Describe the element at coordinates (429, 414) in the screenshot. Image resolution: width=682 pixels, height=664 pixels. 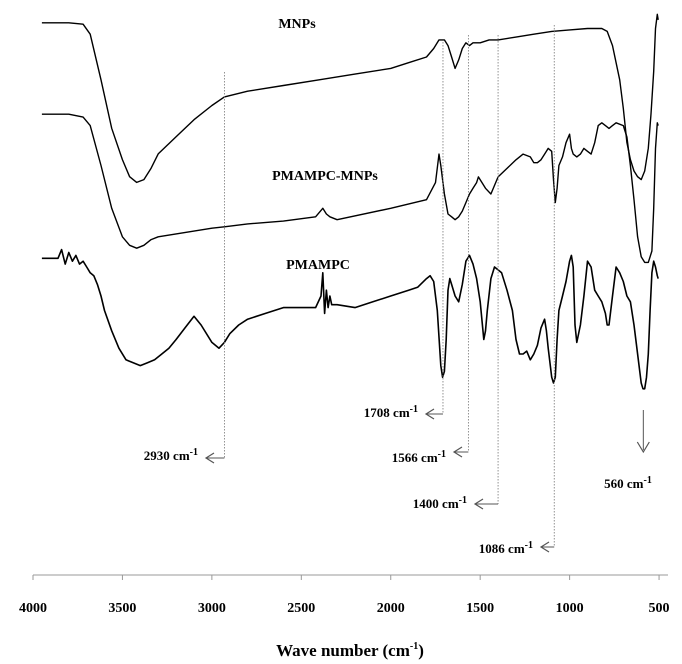
I see `arrow-1708-head` at that location.